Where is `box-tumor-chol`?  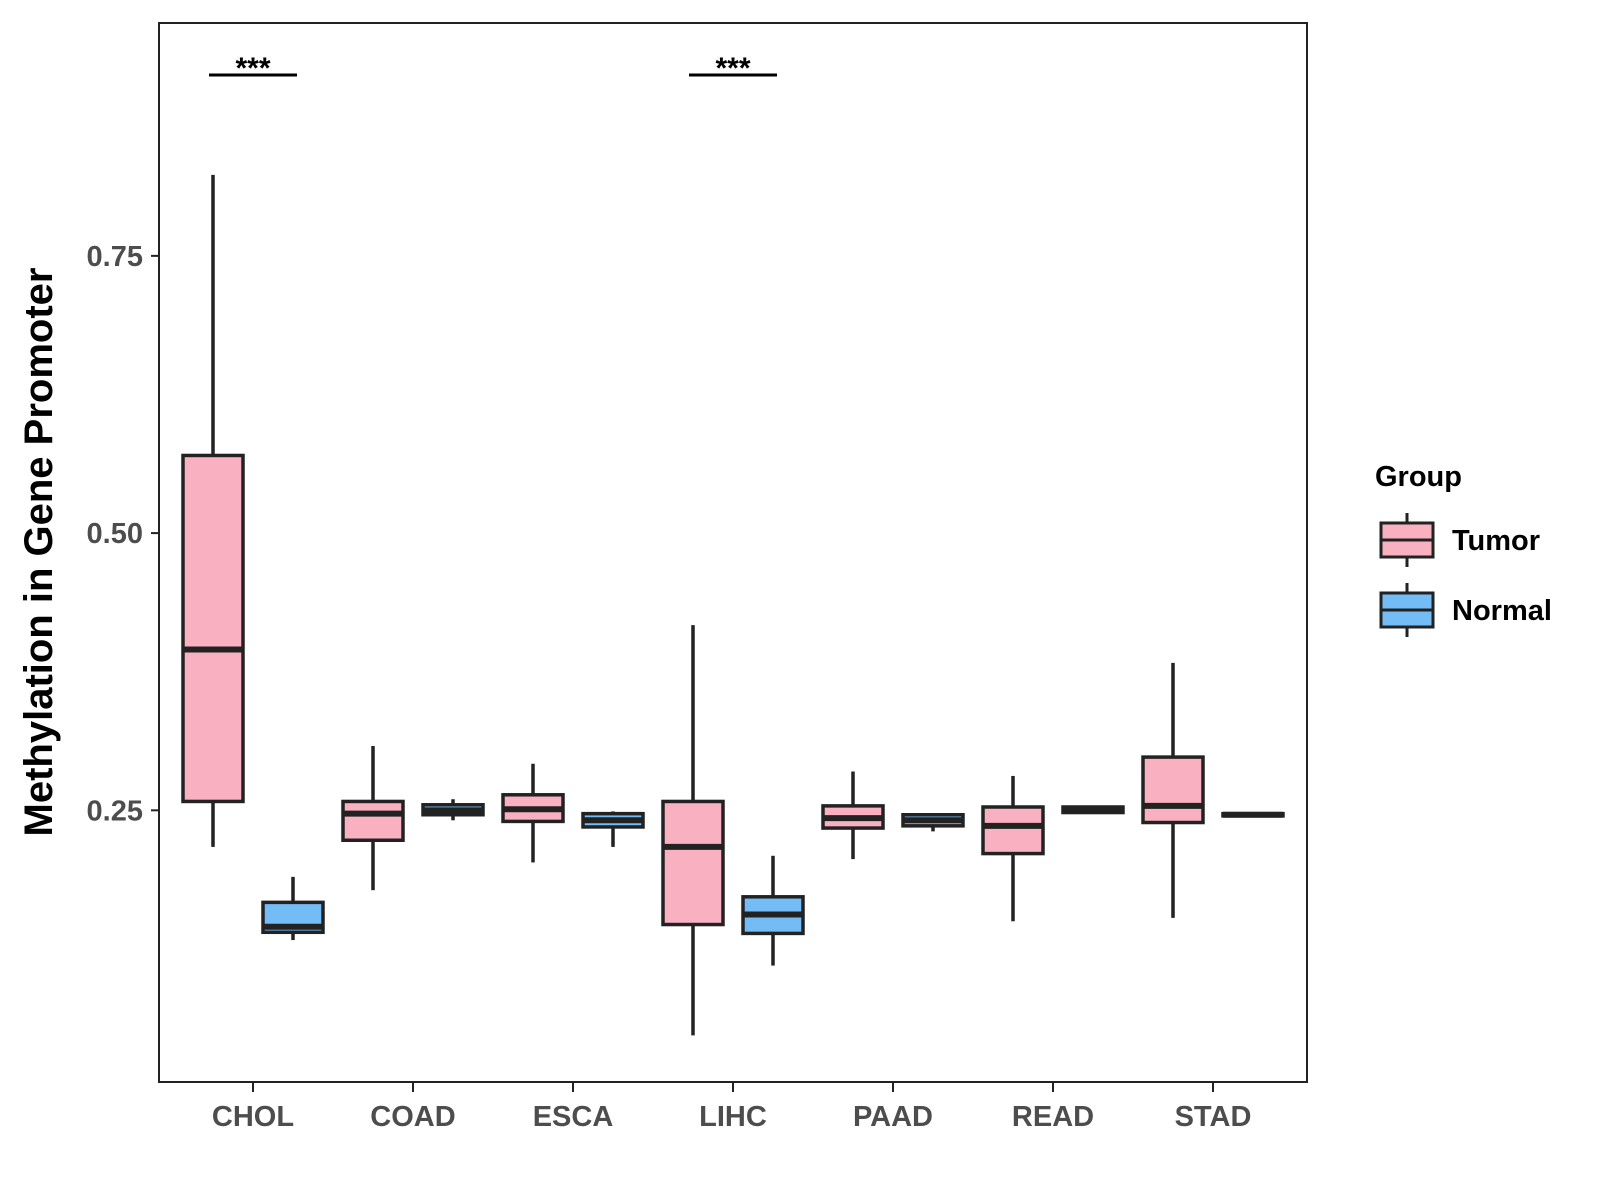
box-tumor-chol is located at coordinates (213, 510).